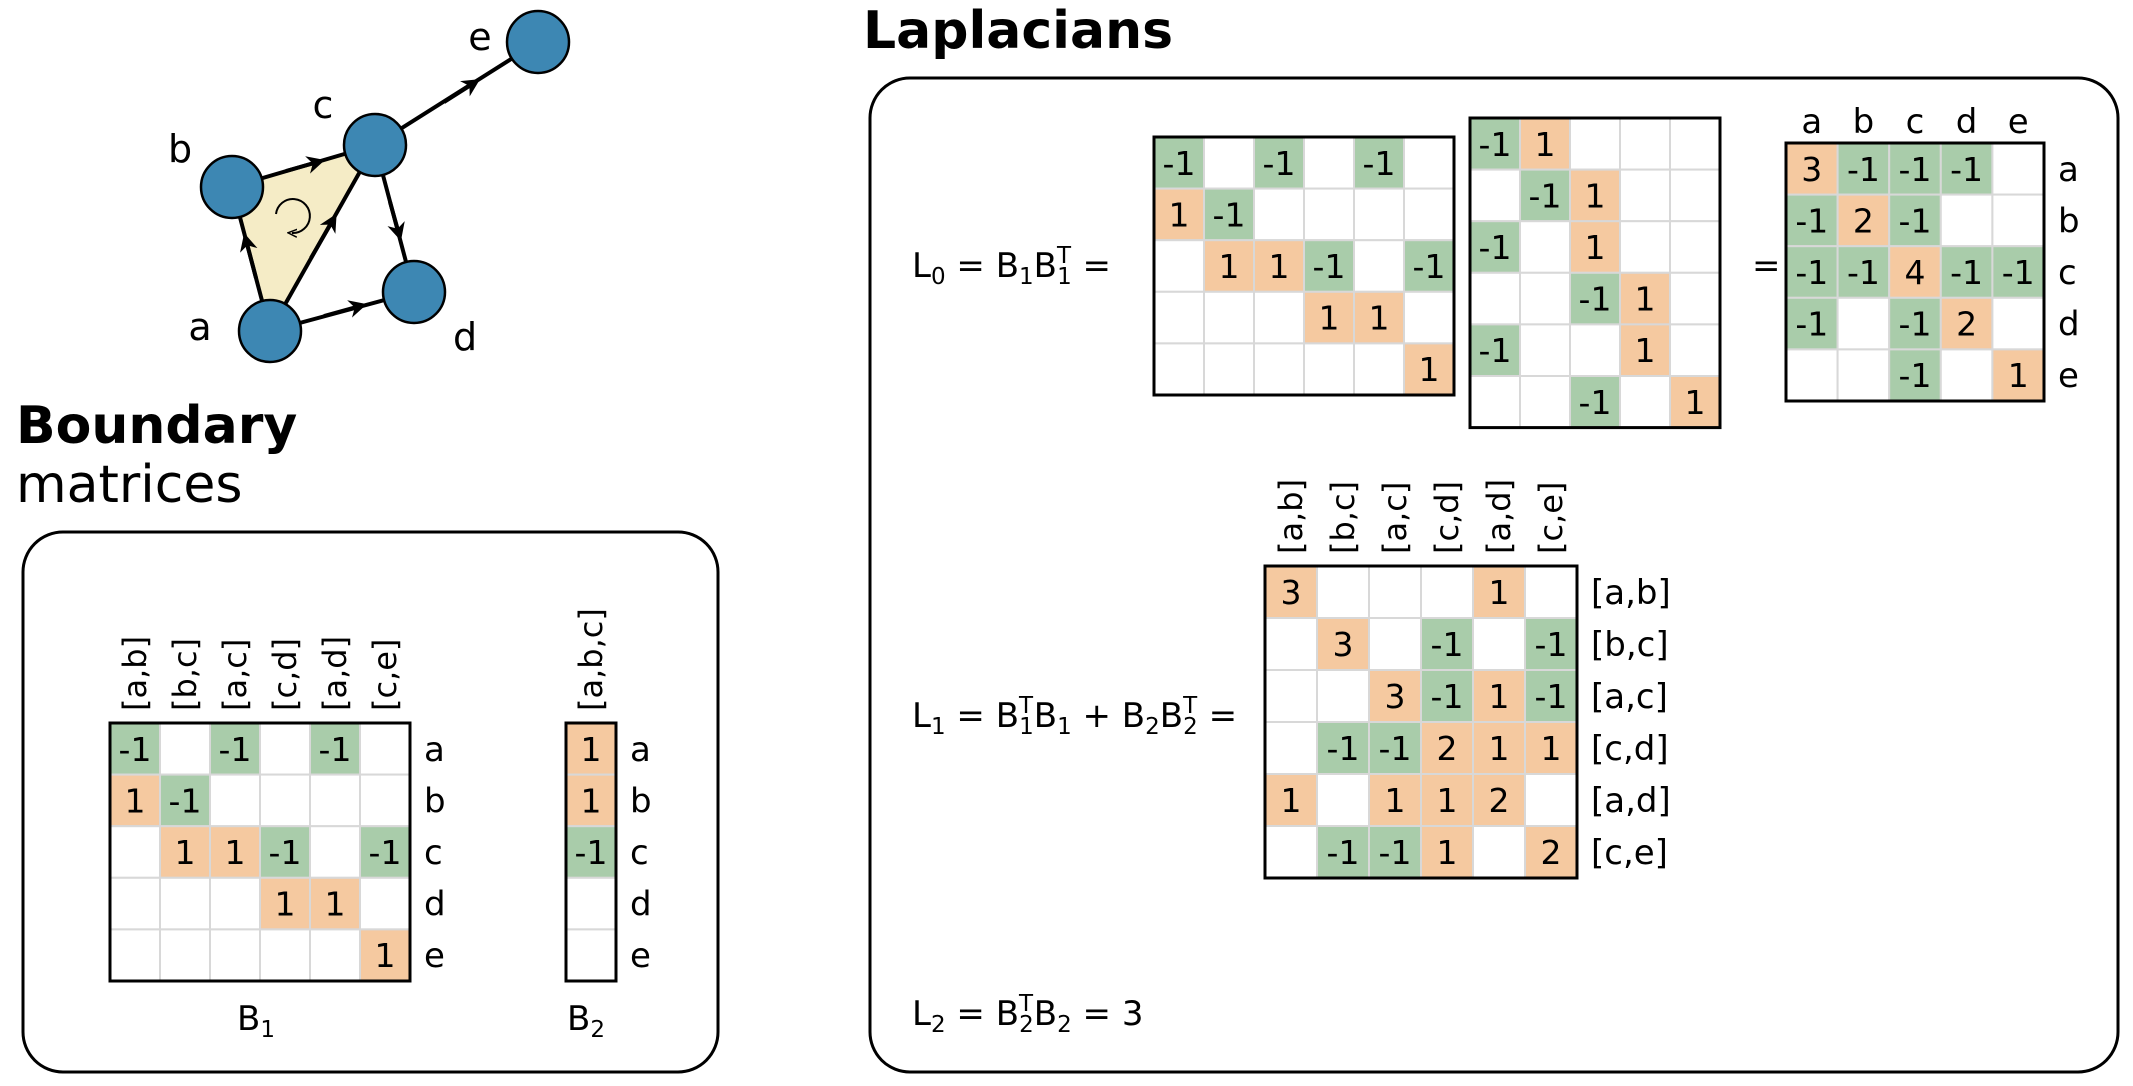  Describe the element at coordinates (396, 221) in the screenshot. I see `arrow-c-d` at that location.